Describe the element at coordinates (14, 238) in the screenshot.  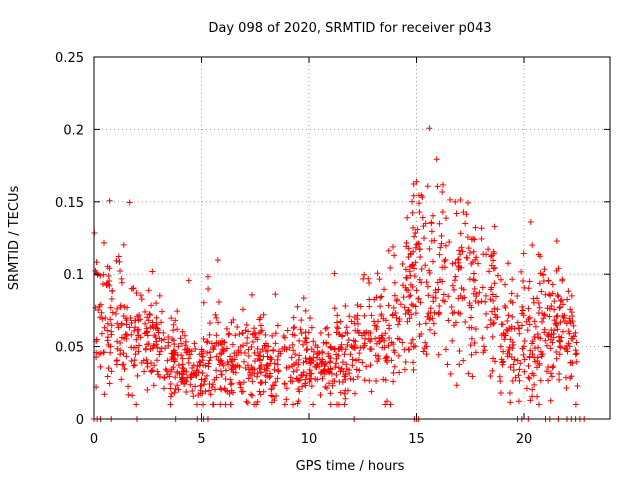
I see `y-axis-label: SRMTID / TECUs` at that location.